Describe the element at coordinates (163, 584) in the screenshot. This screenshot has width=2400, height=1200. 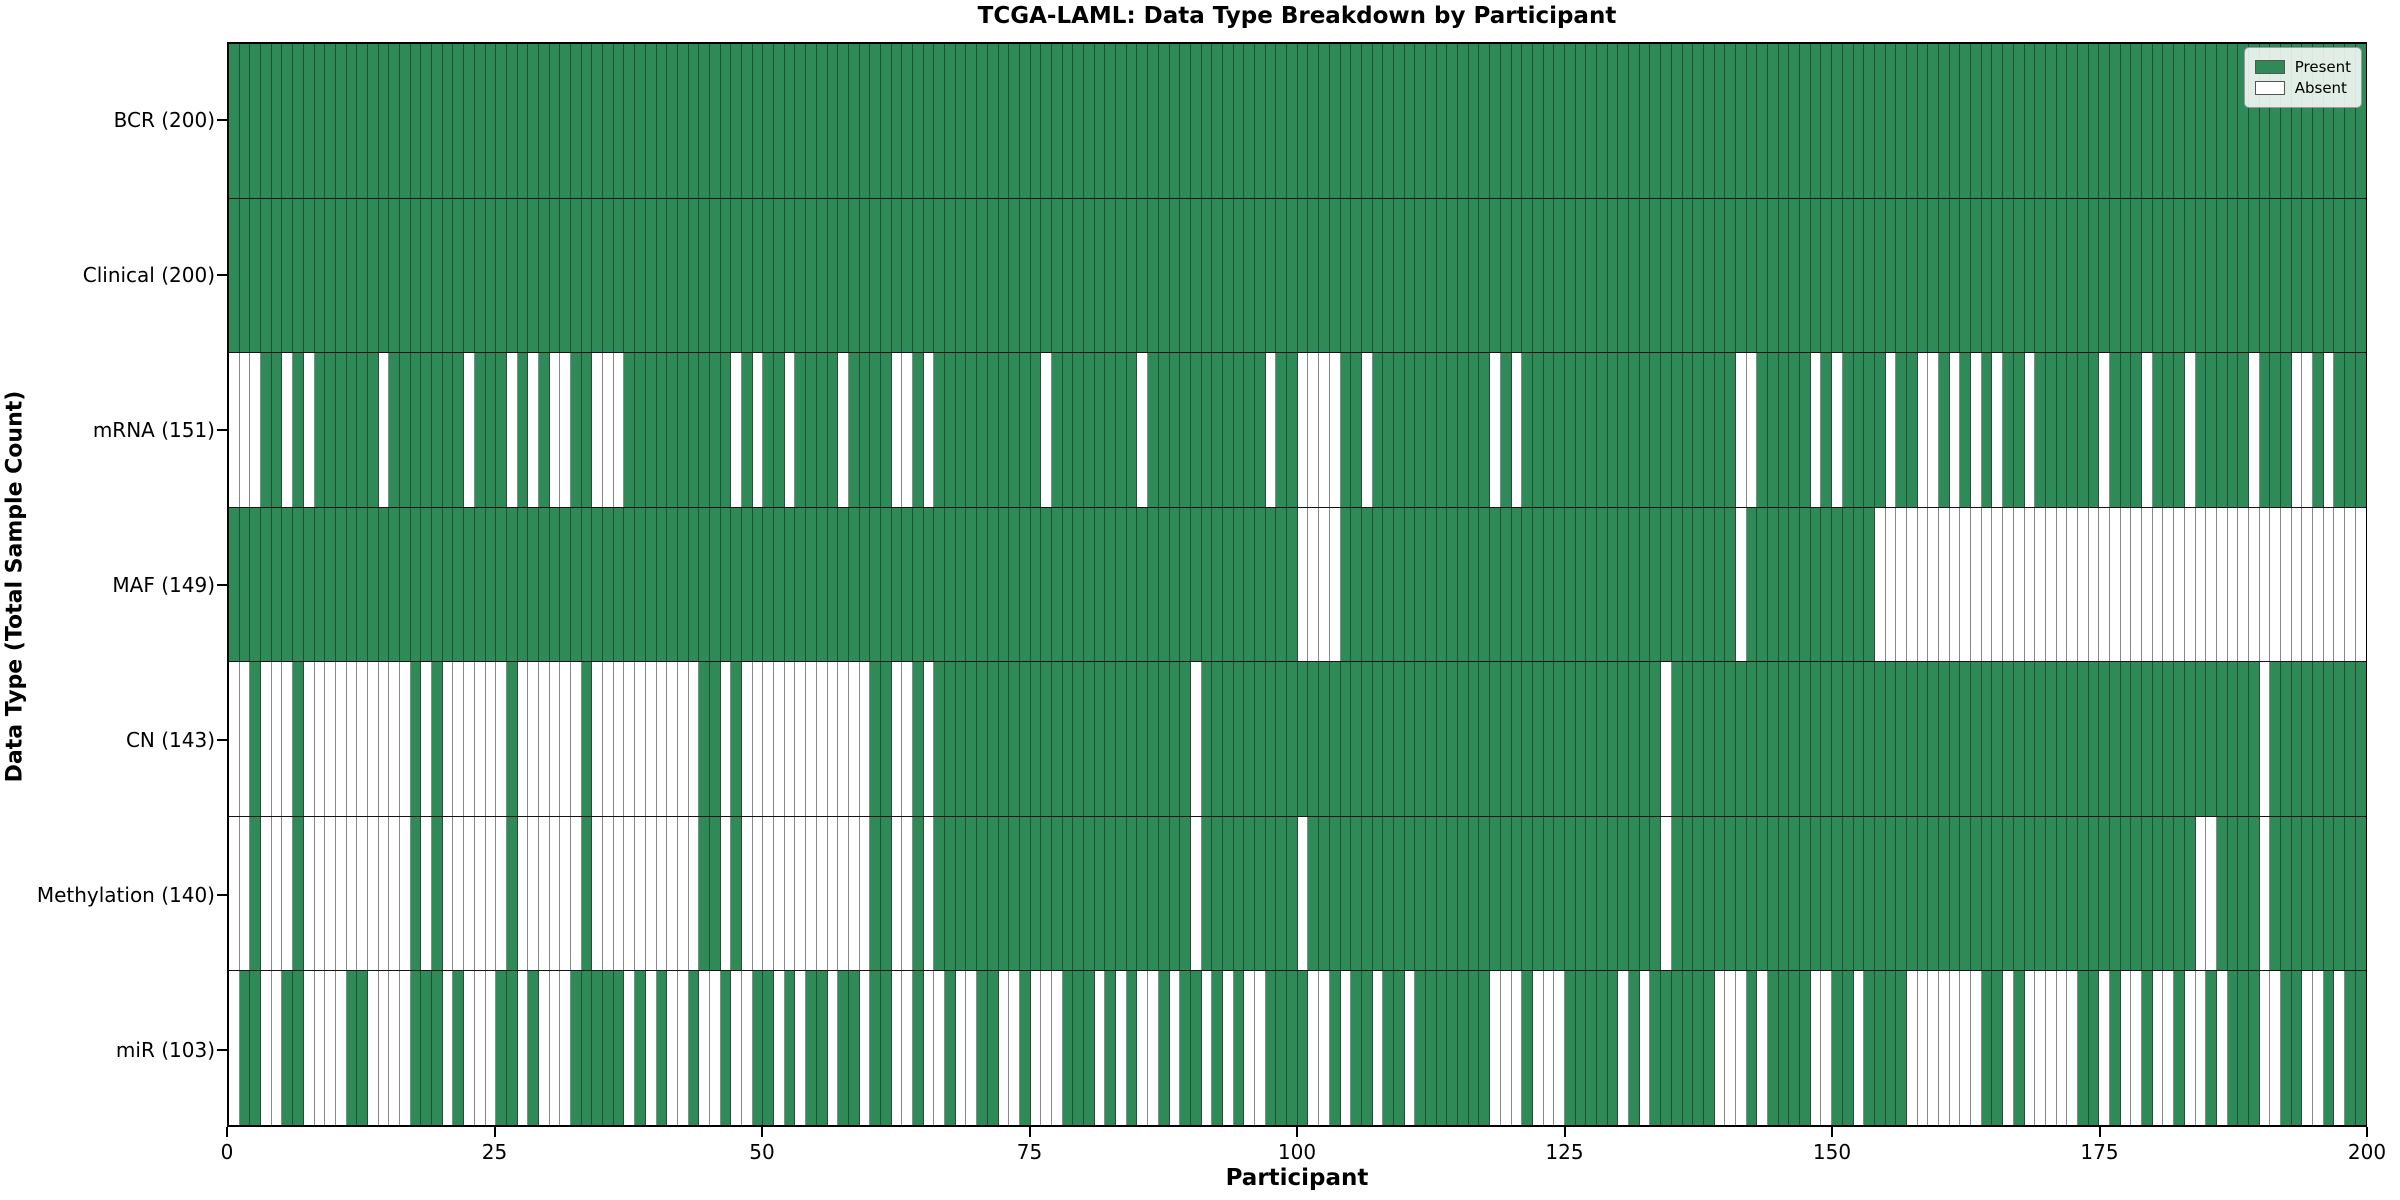
I see `y-tick-label-MAF: MAF (149)` at that location.